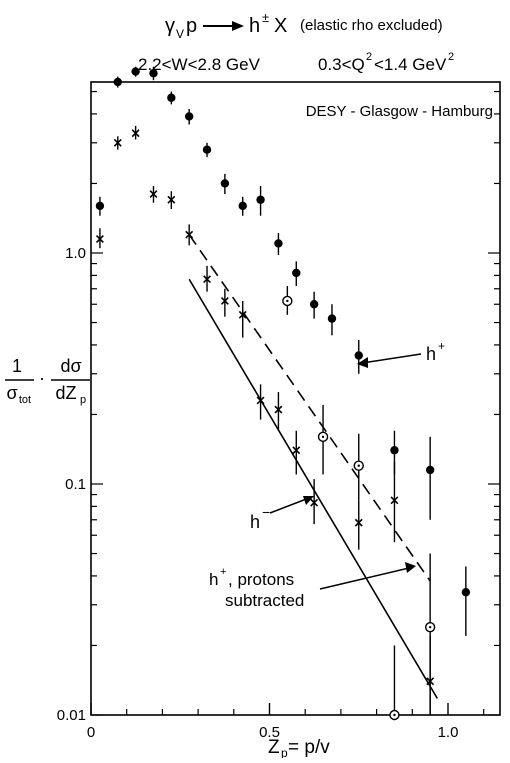 The height and width of the screenshot is (763, 510). What do you see at coordinates (364, 578) in the screenshot?
I see `annotation-hplus-sub-arrow-line` at bounding box center [364, 578].